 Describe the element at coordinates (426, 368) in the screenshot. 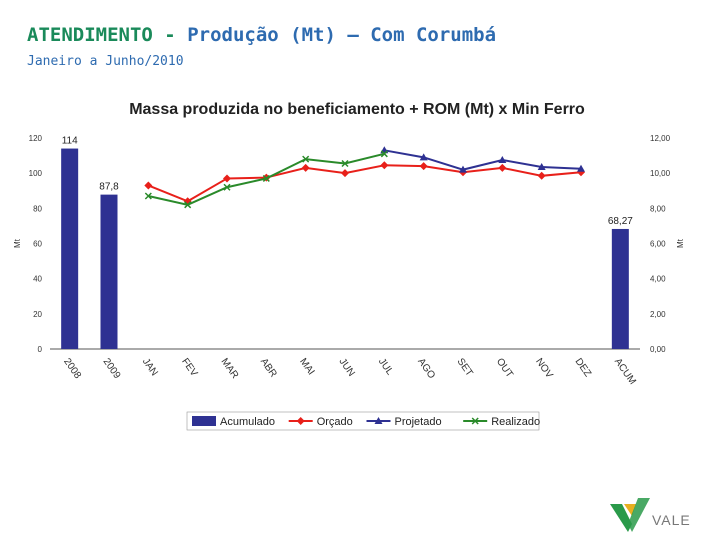

I see `x-tick-label: AGO` at that location.